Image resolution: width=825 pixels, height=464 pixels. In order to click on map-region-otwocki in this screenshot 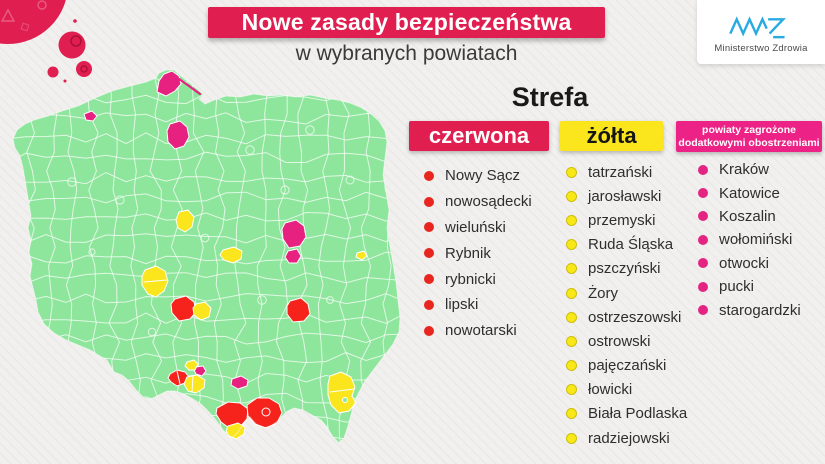, I will do `click(293, 256)`.